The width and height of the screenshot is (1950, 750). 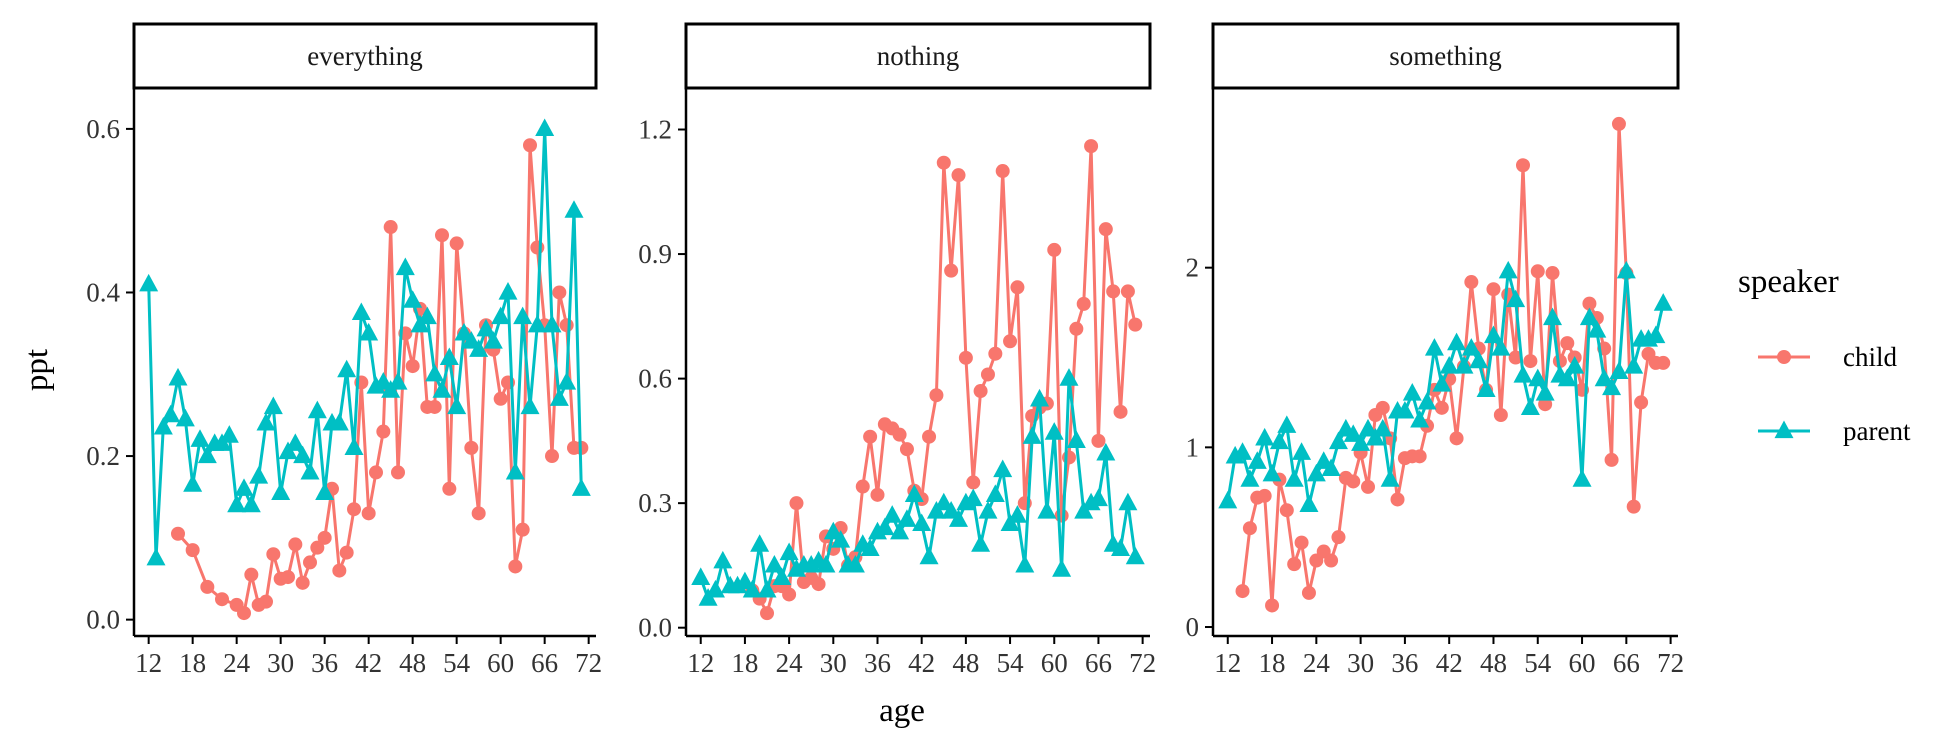 I want to click on facet-strip-label: something, so click(x=1445, y=56).